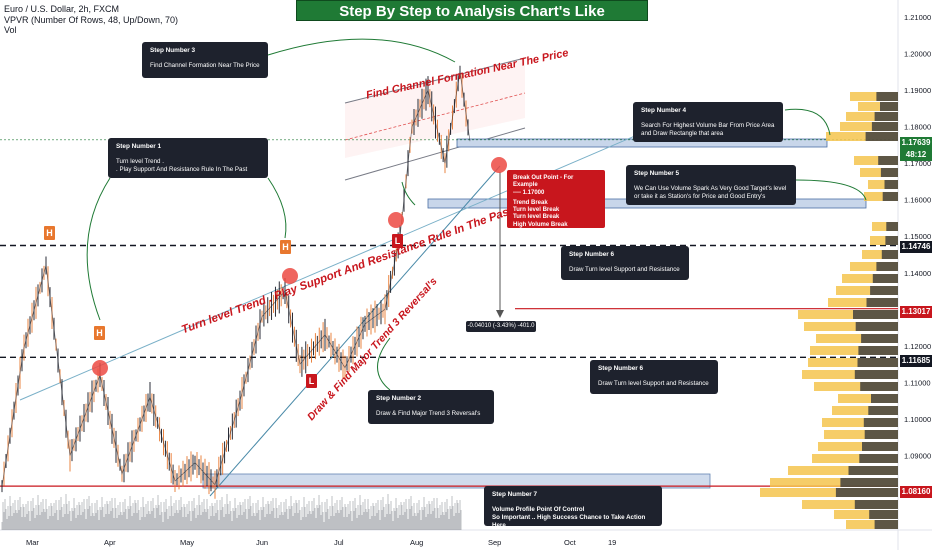 This screenshot has height=550, width=932. I want to click on step-1-title: Step Number 1, so click(139, 146).